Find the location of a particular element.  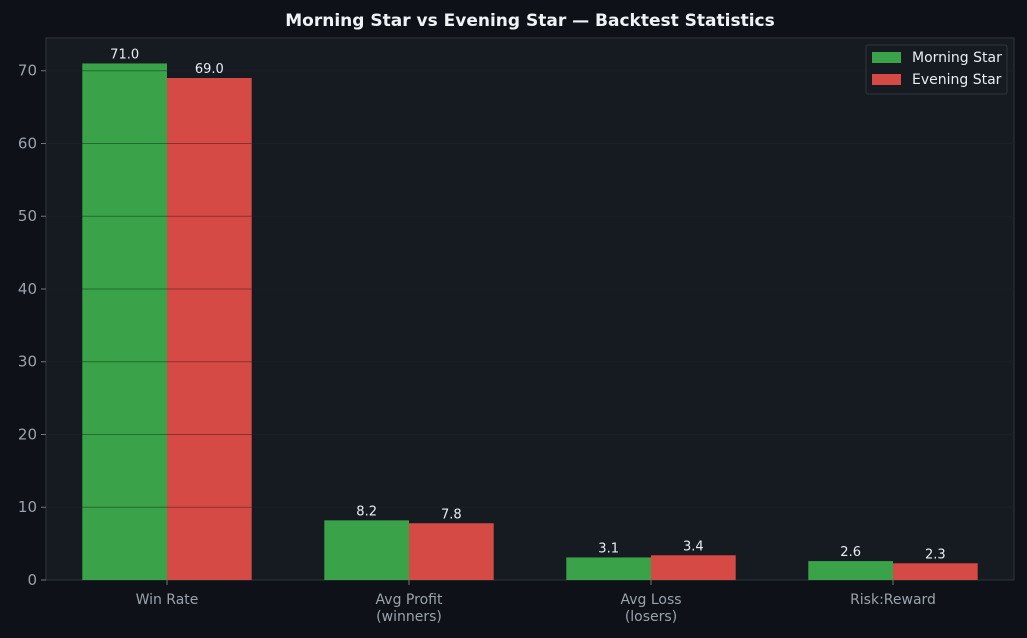

x-tick-label: Avg Loss is located at coordinates (650, 600).